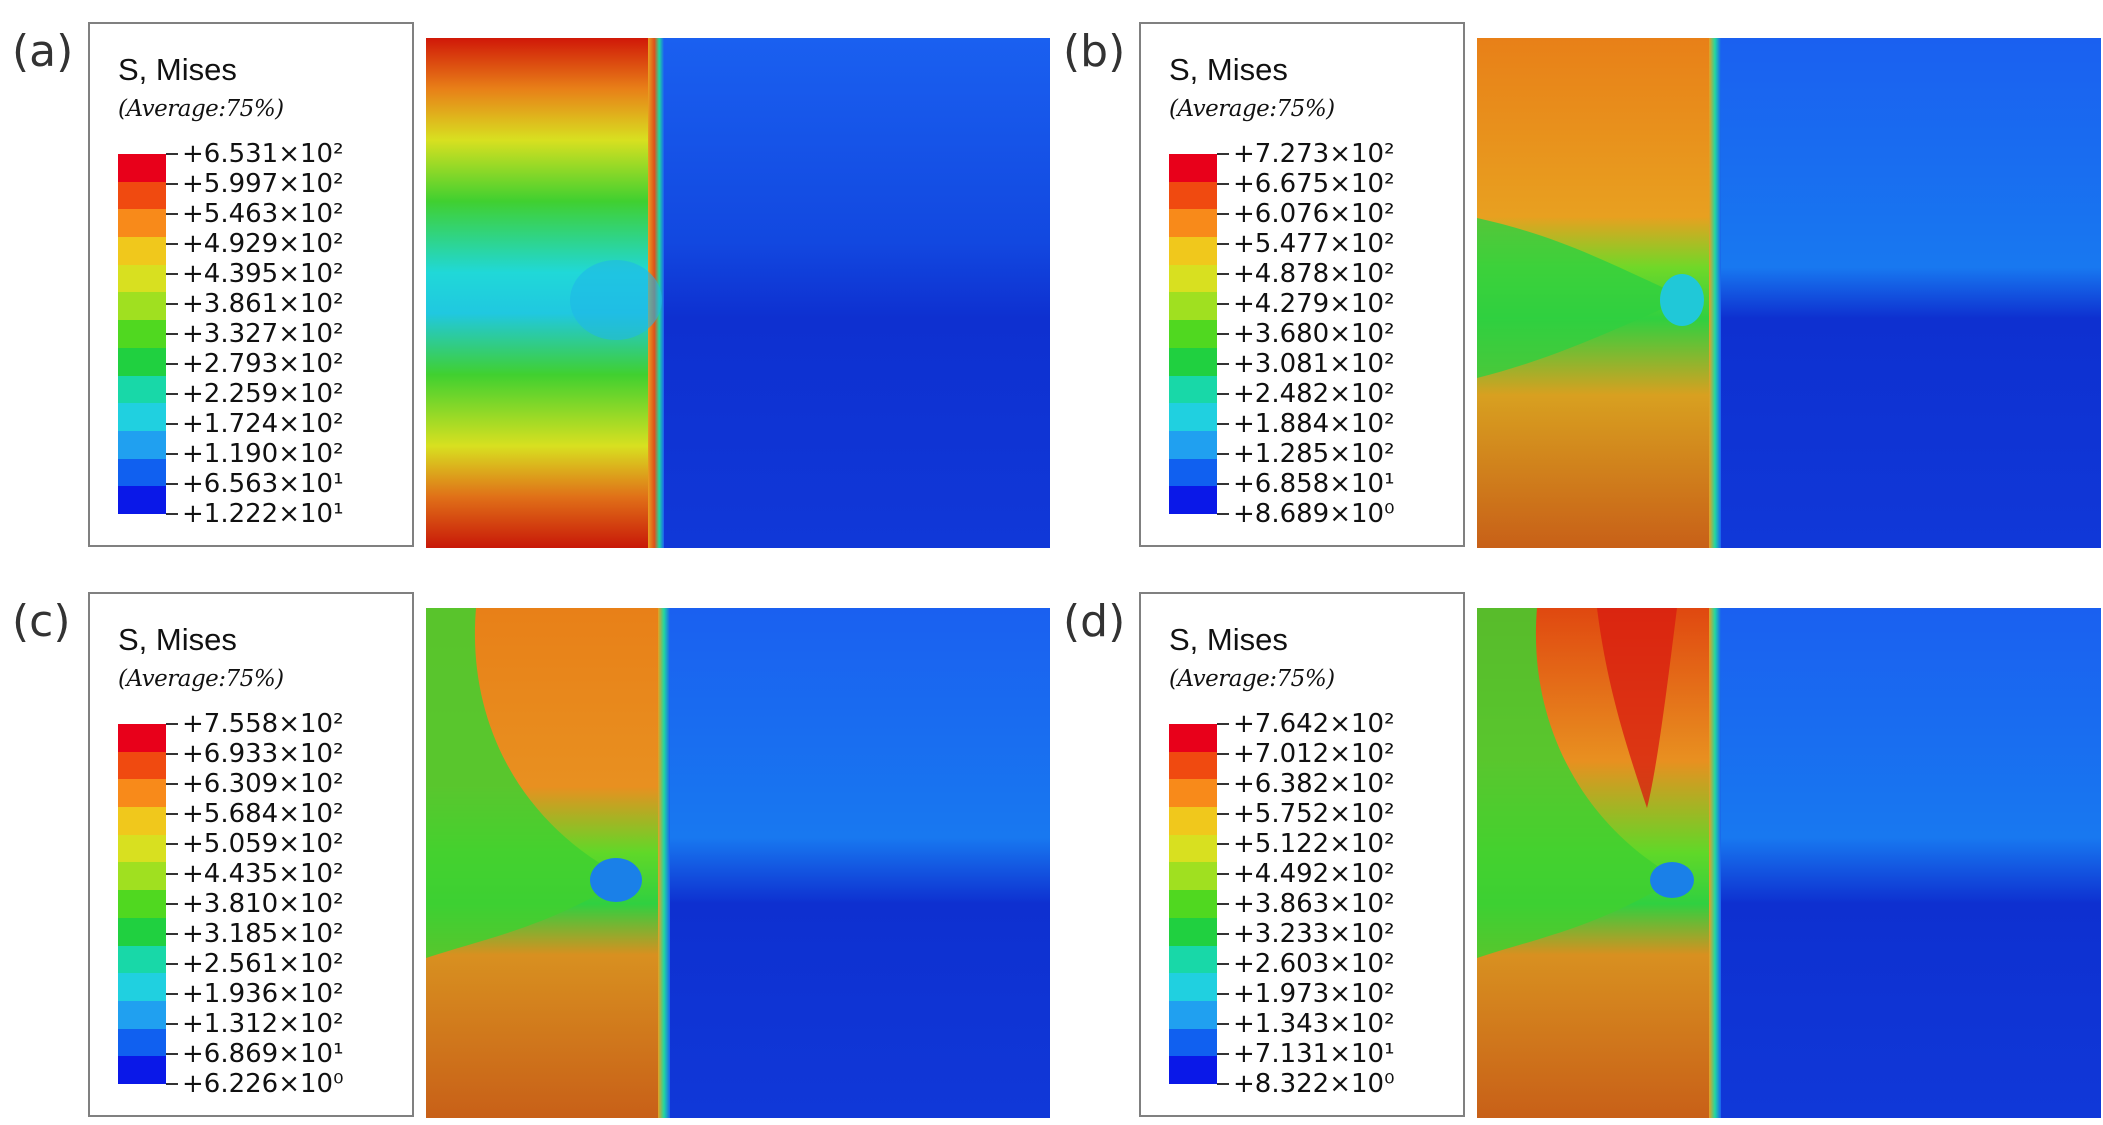 Image resolution: width=2103 pixels, height=1125 pixels. I want to click on colorbar-tick-label: +4.878×10², so click(1314, 274).